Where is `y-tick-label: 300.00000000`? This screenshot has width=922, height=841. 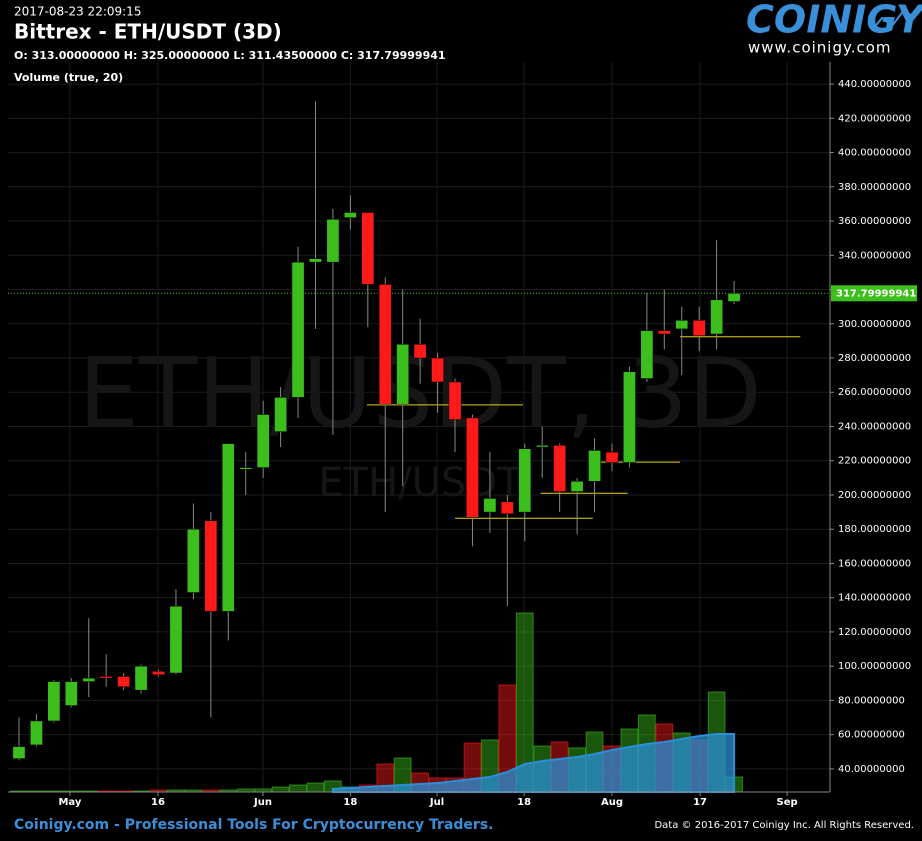 y-tick-label: 300.00000000 is located at coordinates (874, 324).